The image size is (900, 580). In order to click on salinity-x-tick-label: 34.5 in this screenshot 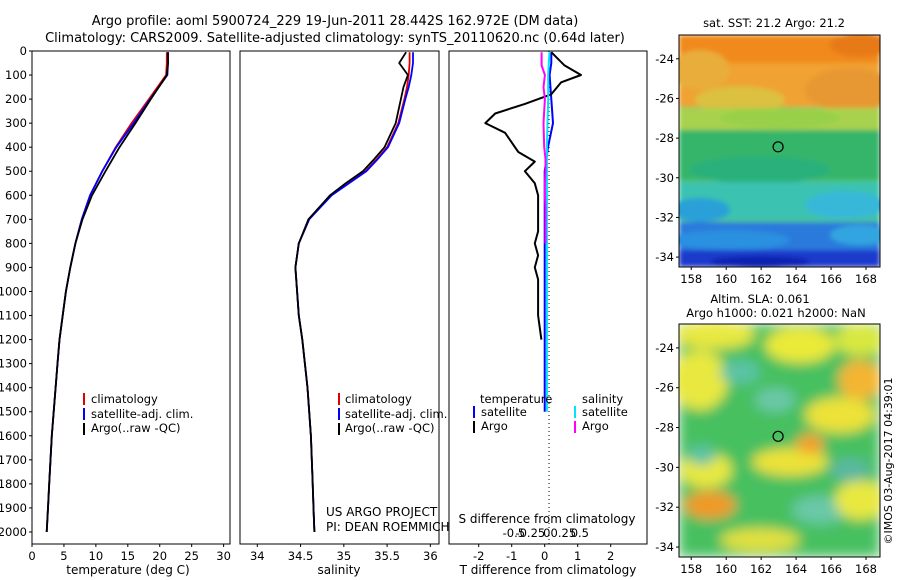, I will do `click(301, 556)`.